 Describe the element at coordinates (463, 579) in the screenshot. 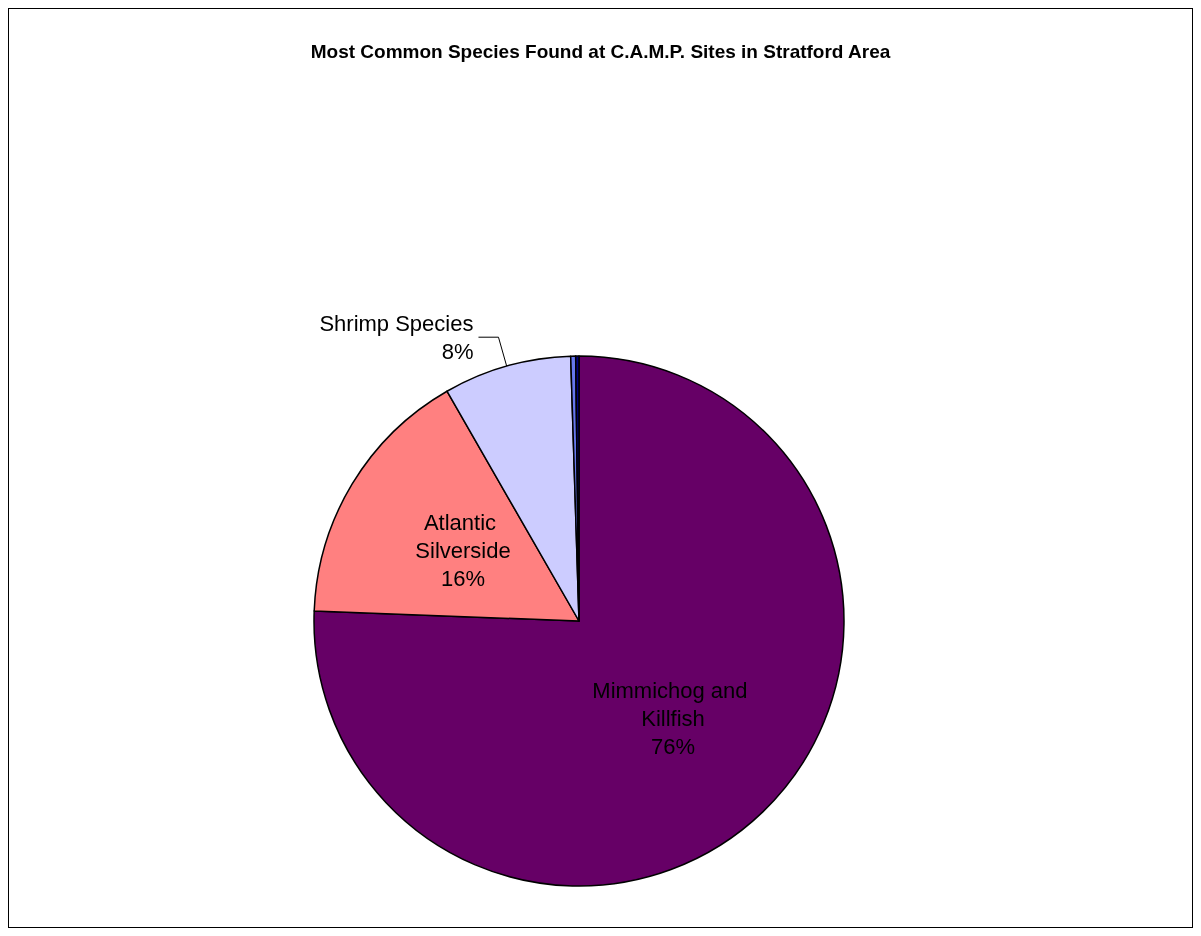

I see `data-label: 16%` at that location.